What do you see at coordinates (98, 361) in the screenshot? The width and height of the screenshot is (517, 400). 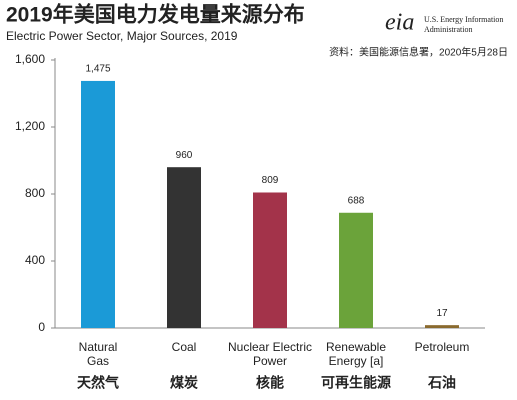 I see `x-tick-label: Gas` at bounding box center [98, 361].